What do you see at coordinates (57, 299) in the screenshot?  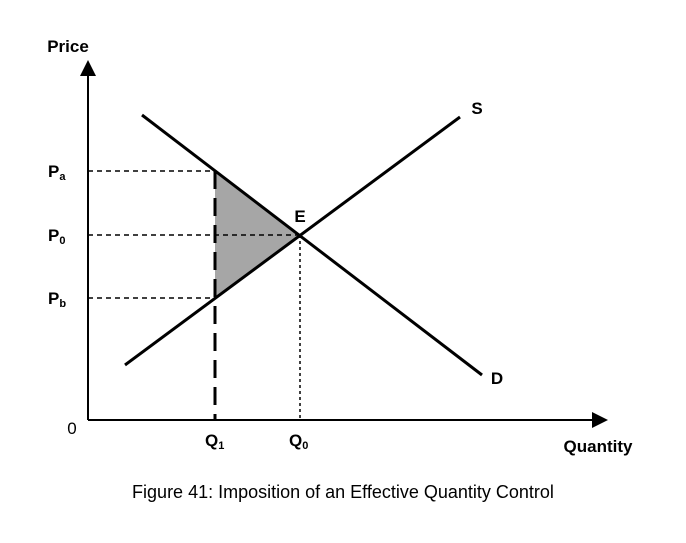 I see `price-label: Pb` at bounding box center [57, 299].